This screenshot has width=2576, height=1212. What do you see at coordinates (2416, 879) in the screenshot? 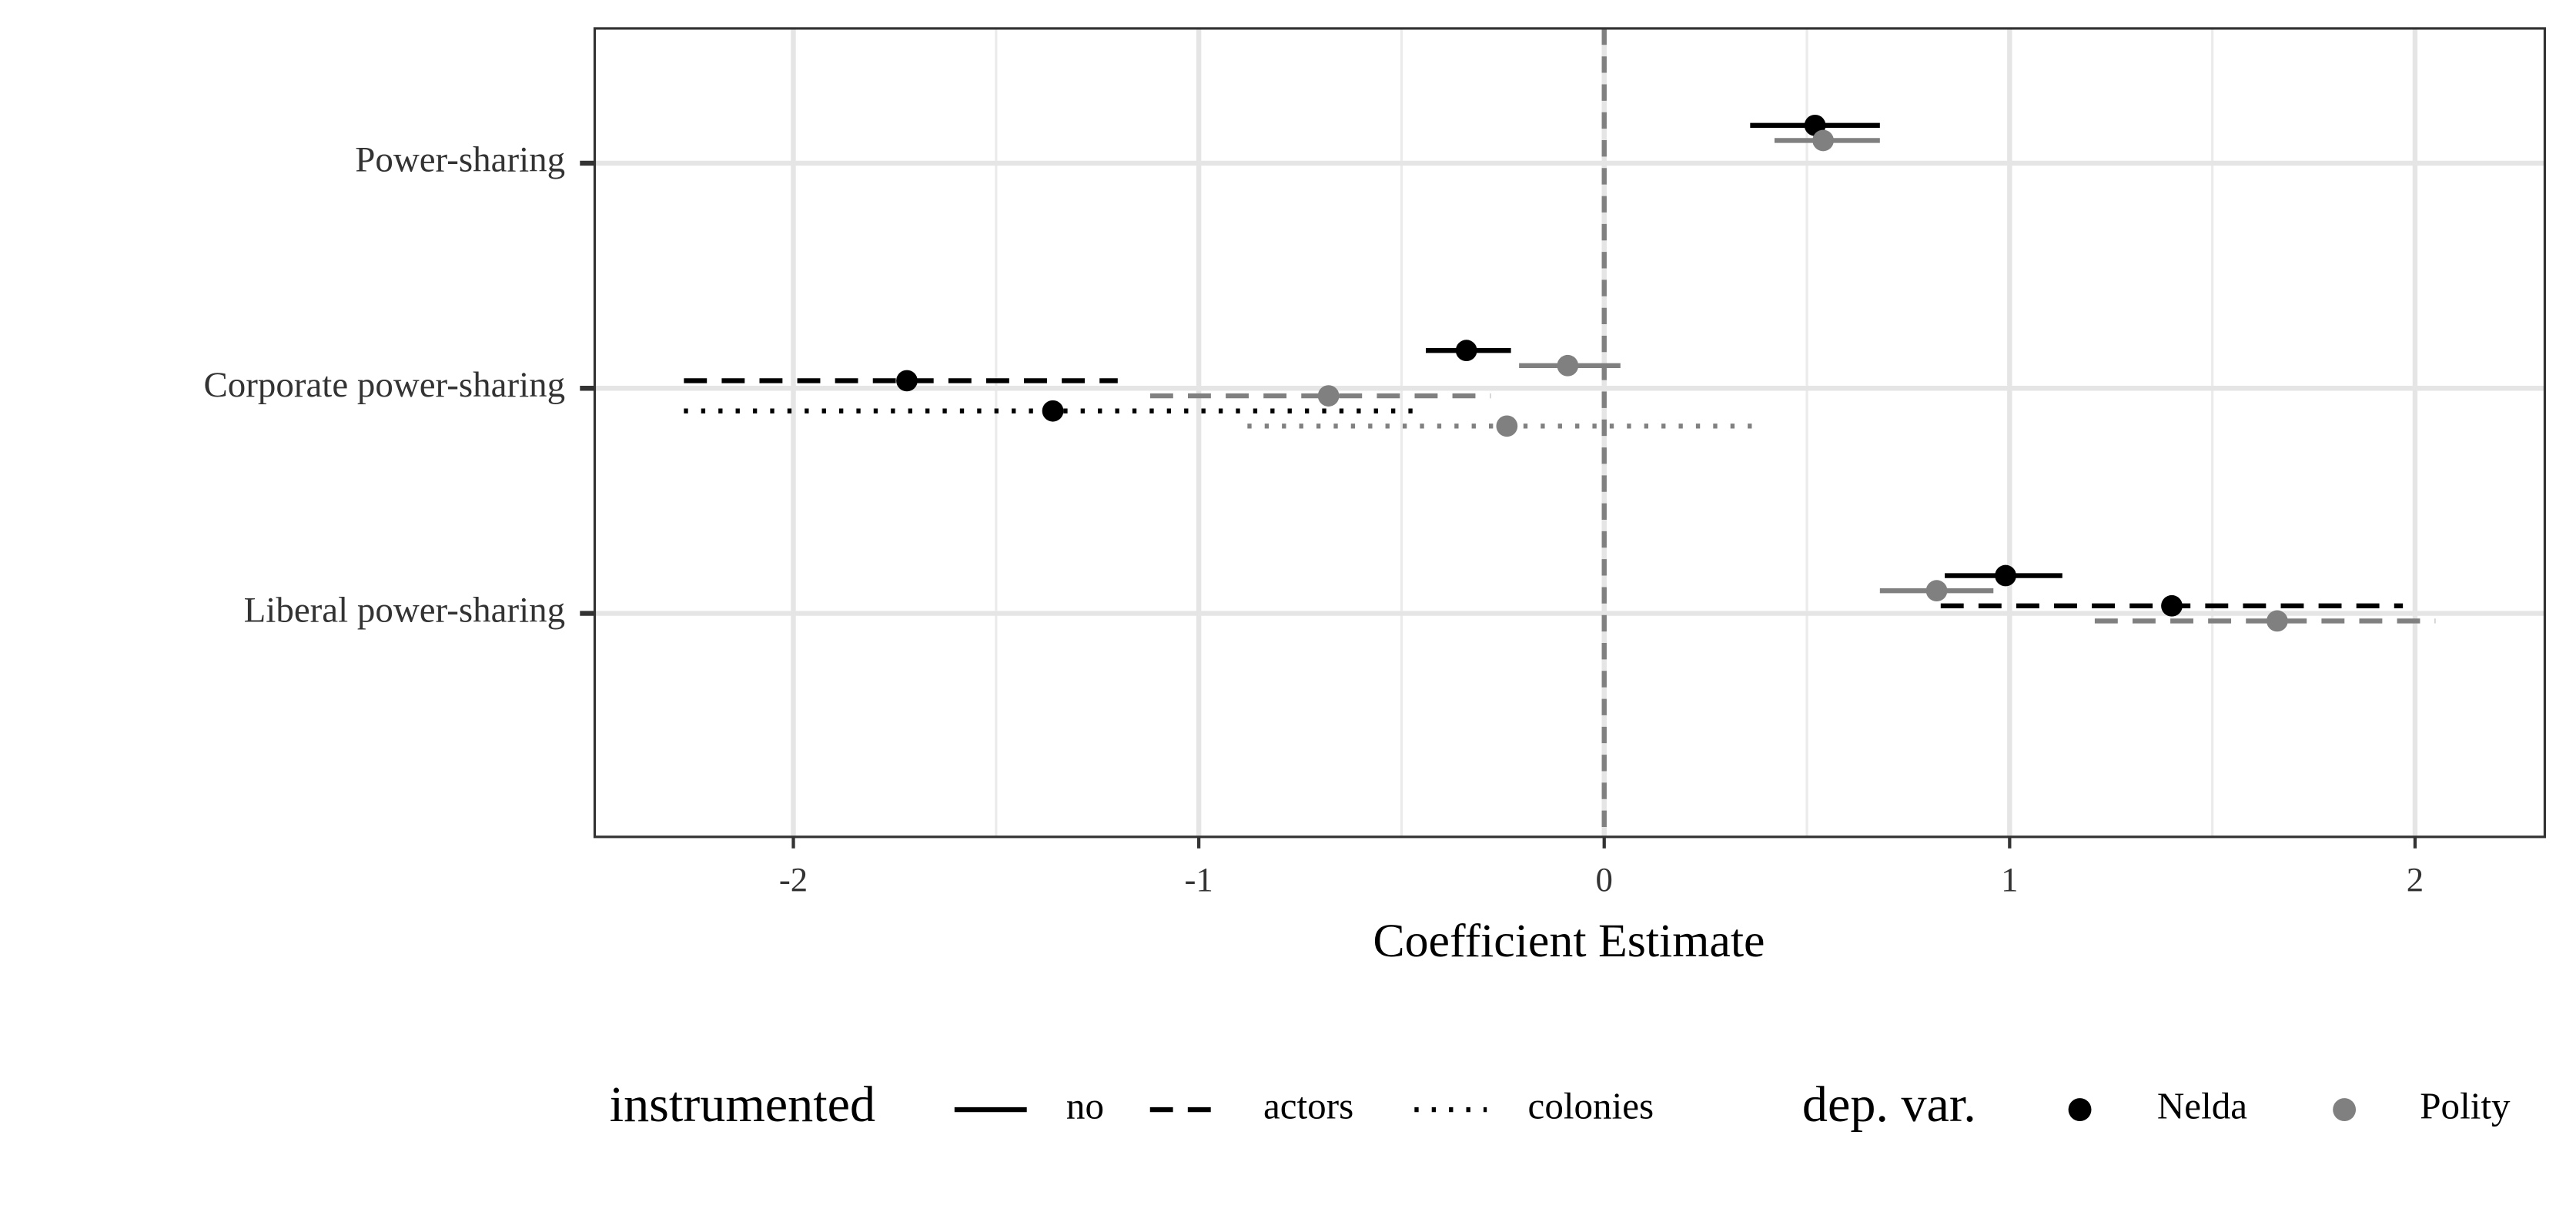
I see `x-tick-label: 2` at bounding box center [2416, 879].